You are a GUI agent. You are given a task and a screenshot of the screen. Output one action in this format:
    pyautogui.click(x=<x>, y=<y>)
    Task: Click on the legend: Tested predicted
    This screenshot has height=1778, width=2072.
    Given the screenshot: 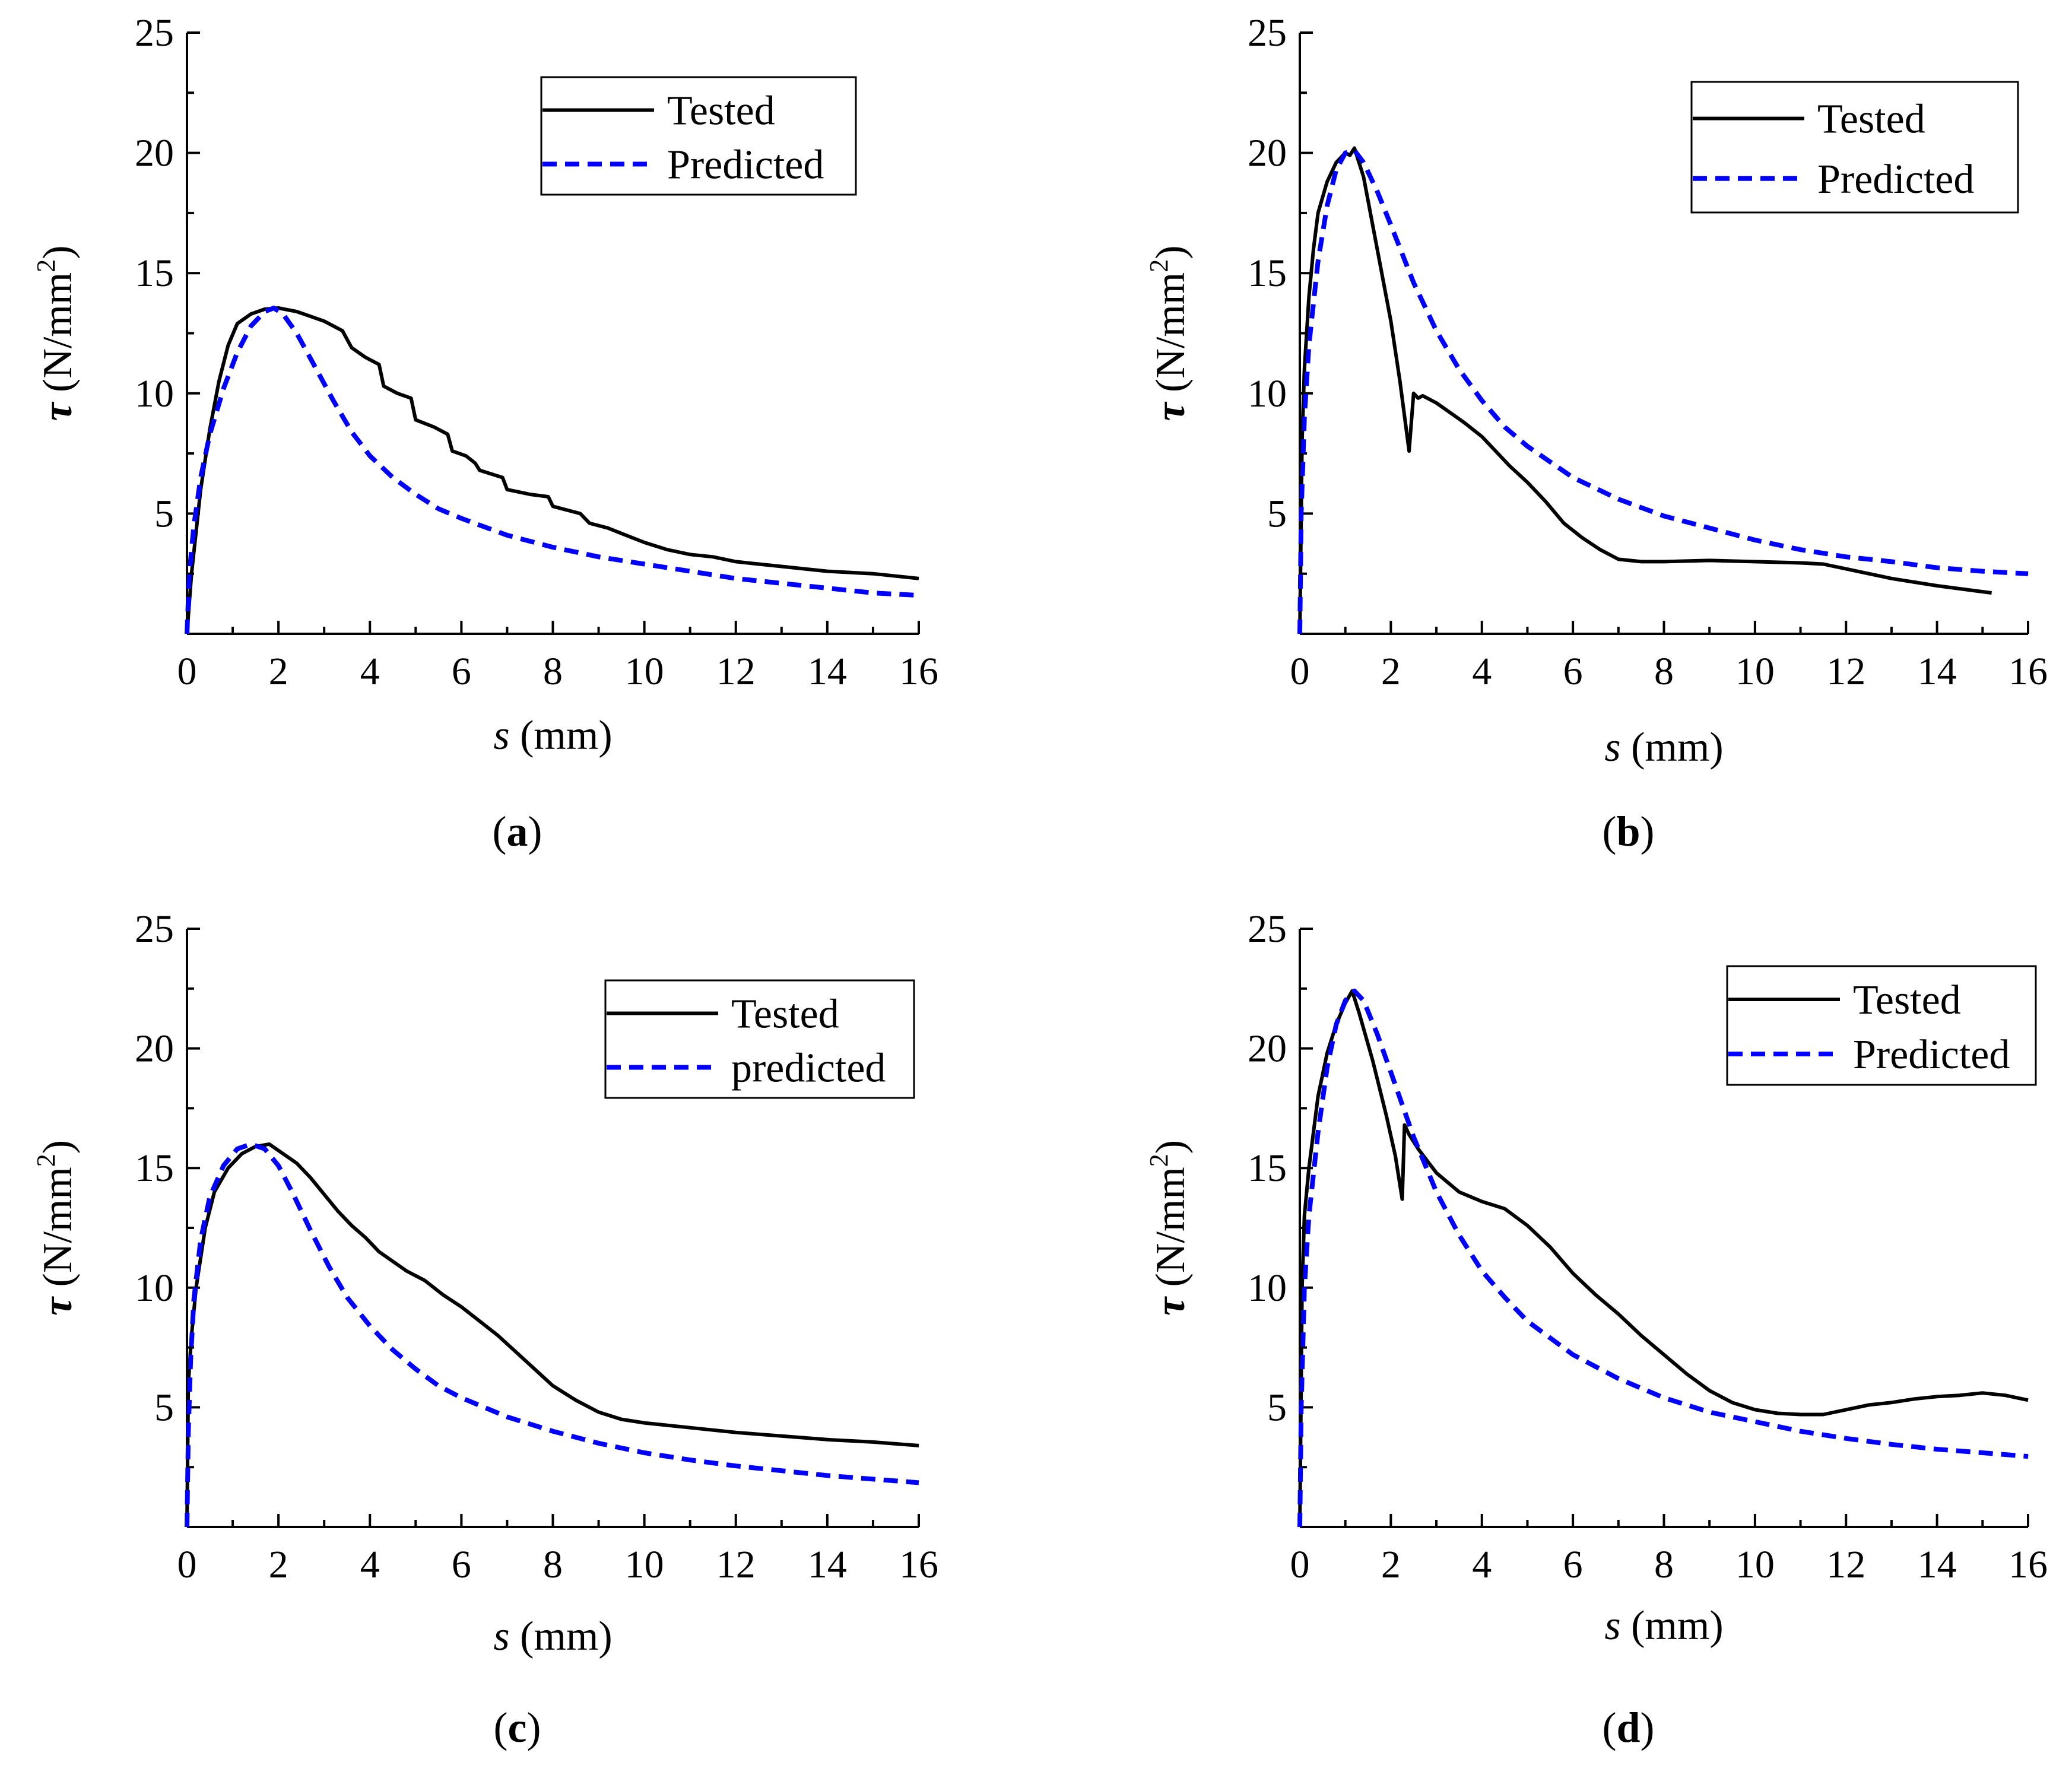 What is the action you would take?
    pyautogui.click(x=759, y=1039)
    